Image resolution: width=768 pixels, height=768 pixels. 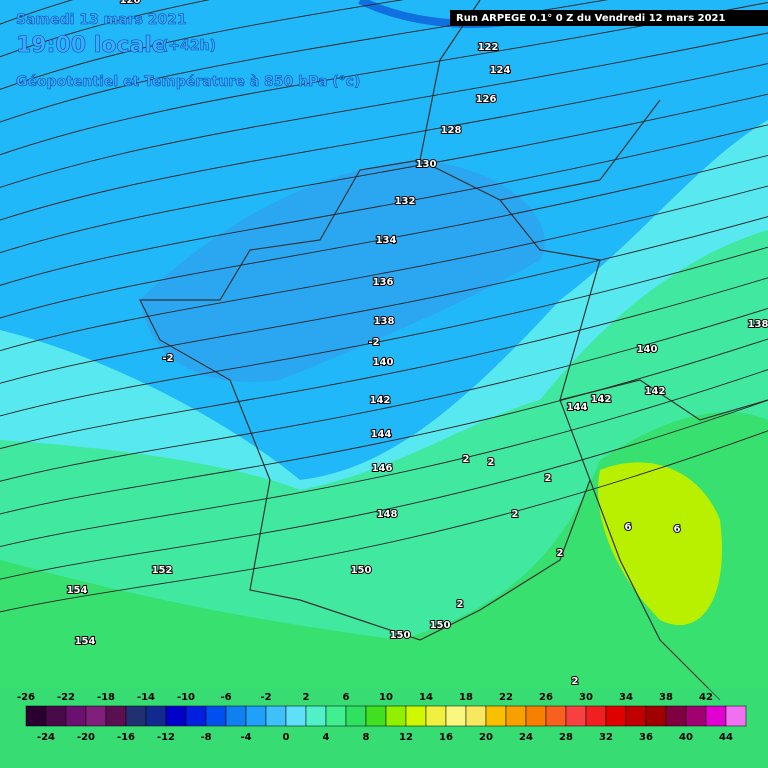 What do you see at coordinates (304, 61) in the screenshot?
I see `contour` at bounding box center [304, 61].